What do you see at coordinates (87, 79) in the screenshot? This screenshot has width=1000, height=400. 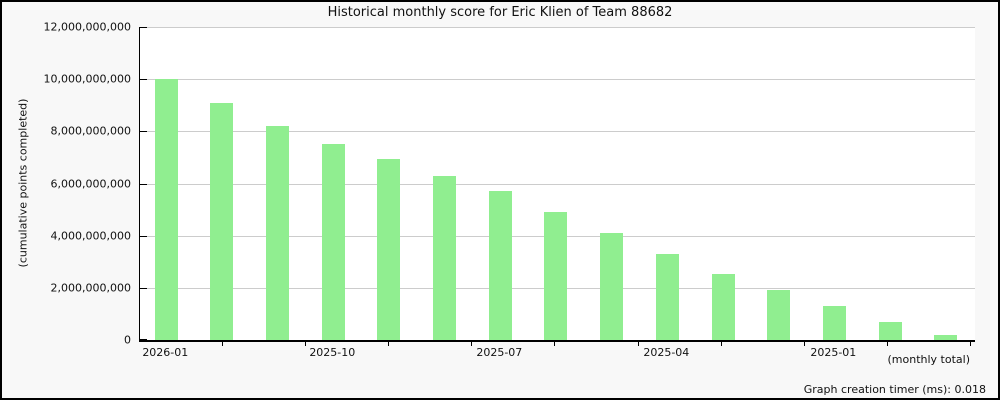 I see `y-tick-label: 10,000,000,000` at bounding box center [87, 79].